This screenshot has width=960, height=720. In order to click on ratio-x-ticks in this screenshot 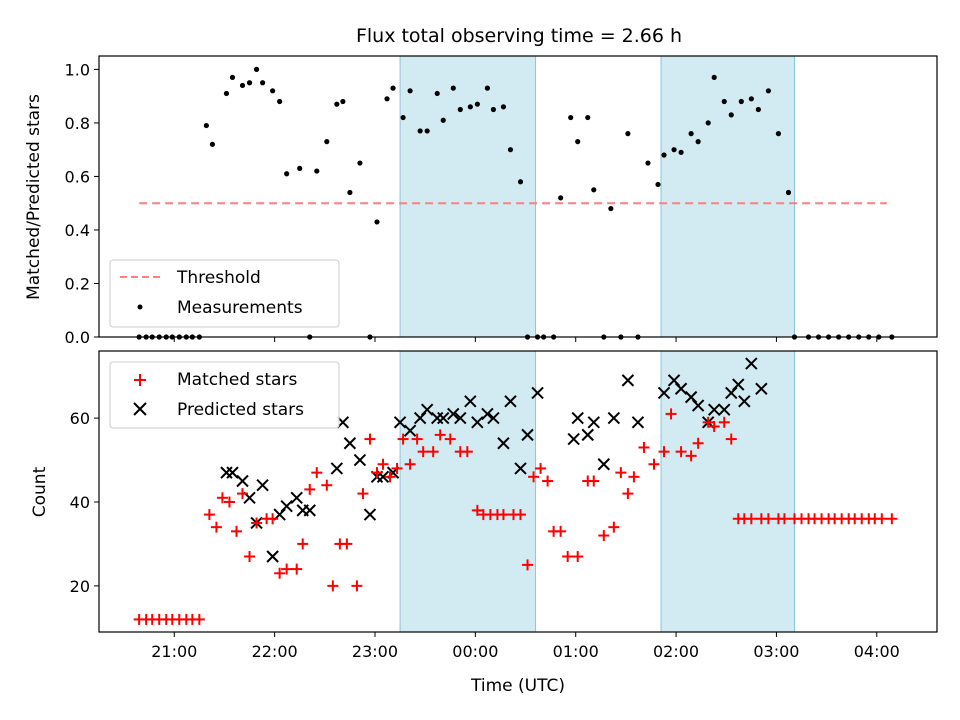, I will do `click(525, 339)`.